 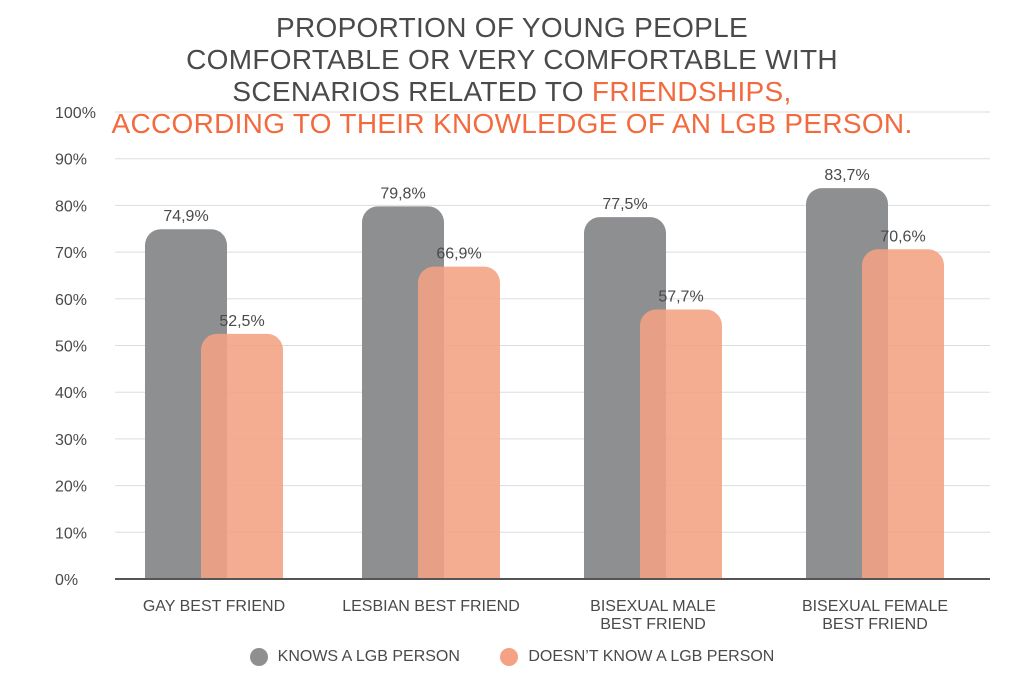 I want to click on x-tick-label: GAY BEST FRIEND, so click(x=214, y=606).